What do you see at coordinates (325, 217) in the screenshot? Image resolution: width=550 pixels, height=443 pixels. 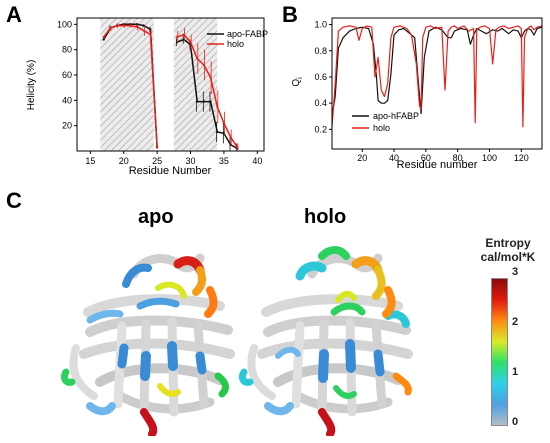 I see `holo-structure-label: holo` at bounding box center [325, 217].